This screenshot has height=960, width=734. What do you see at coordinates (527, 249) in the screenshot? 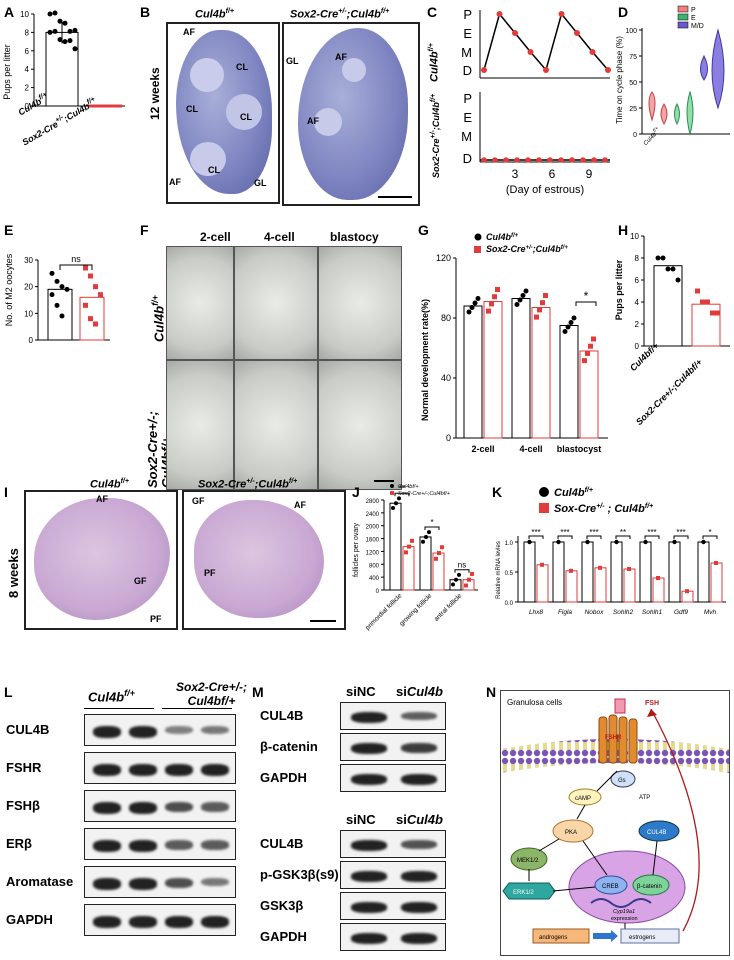
I see `panel-g-legend2: Sox2-Cre+/-;Cul4bf/+` at bounding box center [527, 249].